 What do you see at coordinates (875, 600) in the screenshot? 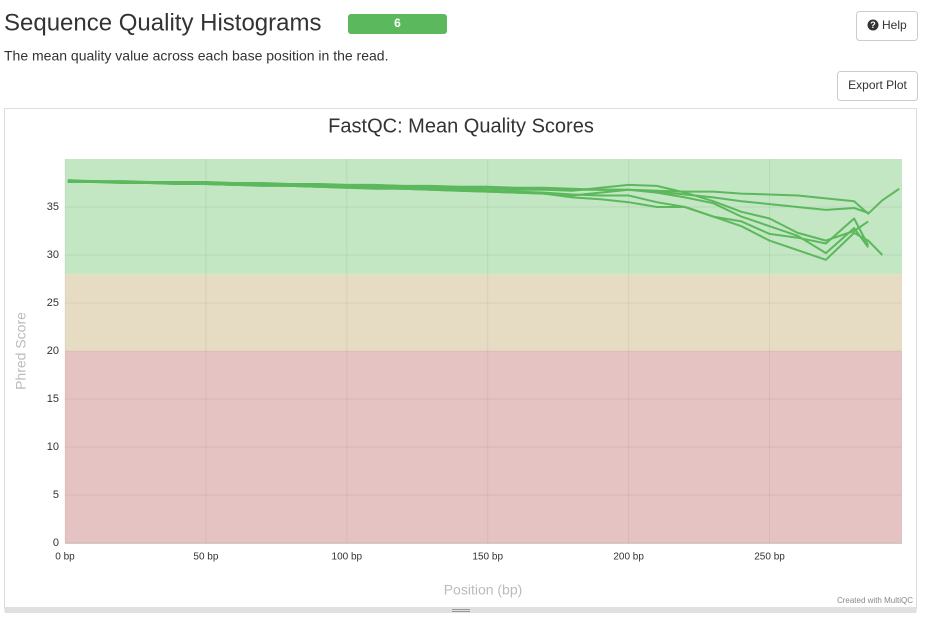
I see `credit: Created with MultiQC` at bounding box center [875, 600].